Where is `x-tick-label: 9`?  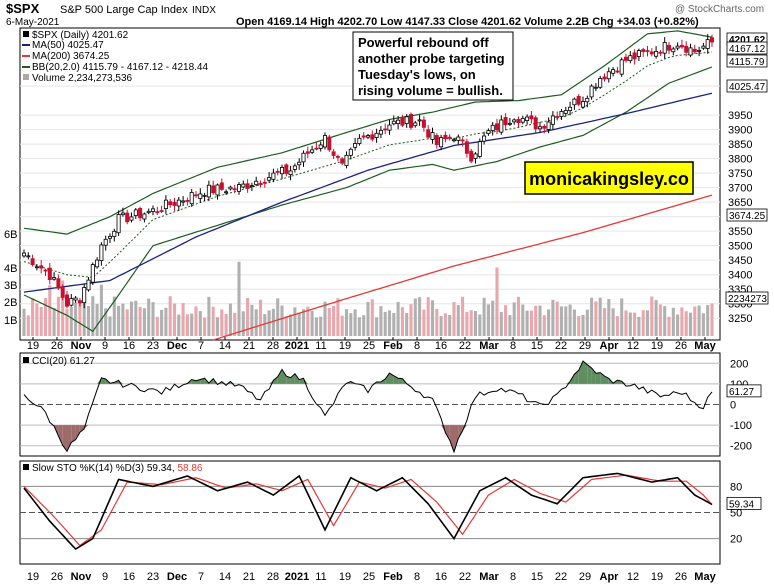 x-tick-label: 9 is located at coordinates (105, 577).